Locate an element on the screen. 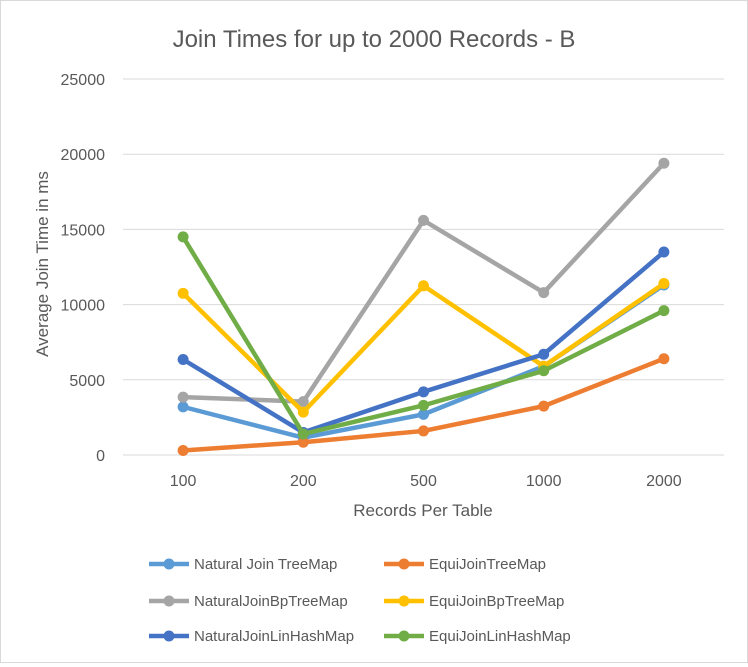 The width and height of the screenshot is (748, 667). y-tick-label: 0 is located at coordinates (100, 456).